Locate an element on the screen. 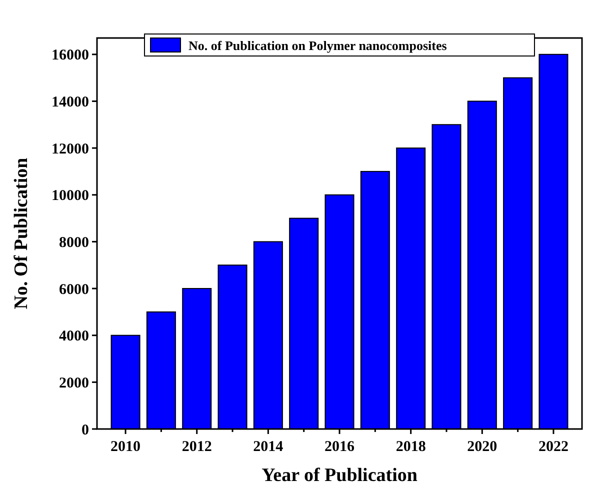  x-tick-label: 2020 is located at coordinates (482, 447).